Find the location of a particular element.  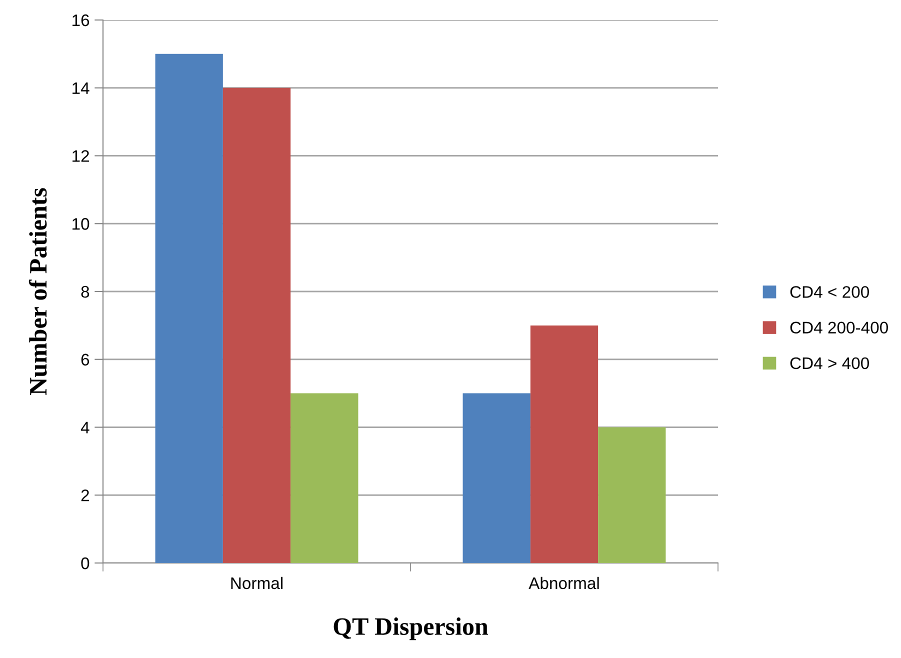

x-axis-title: QT Dispersion is located at coordinates (411, 628).